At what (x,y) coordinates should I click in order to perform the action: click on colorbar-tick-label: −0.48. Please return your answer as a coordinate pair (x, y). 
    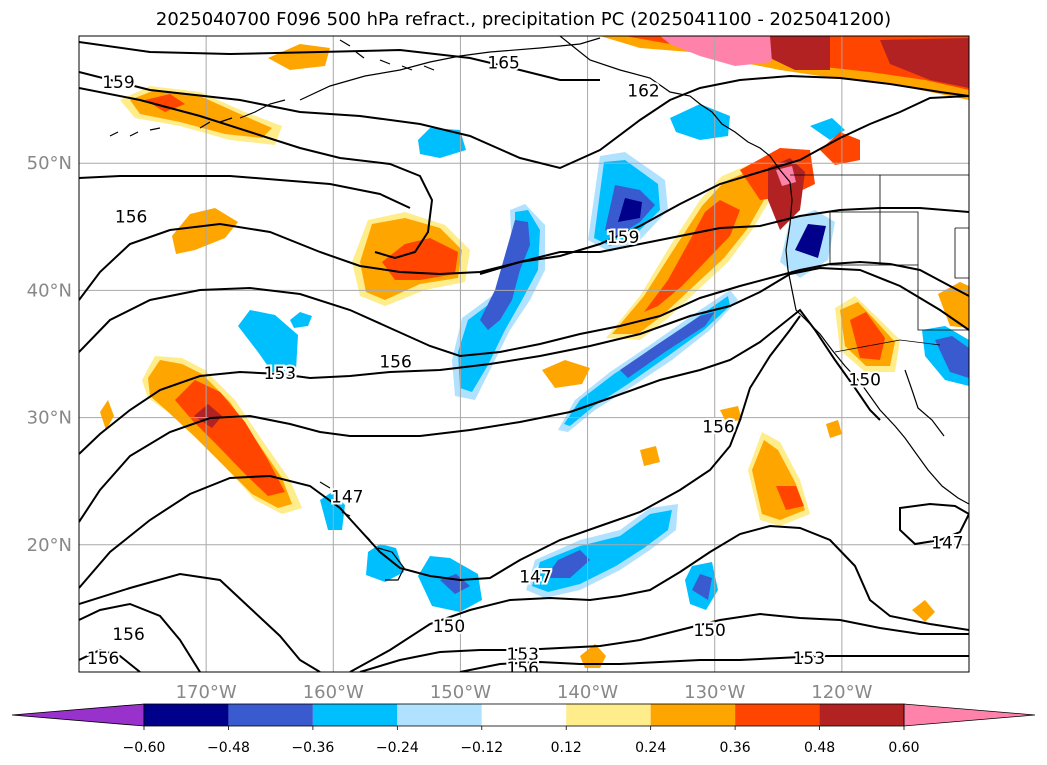
    Looking at the image, I should click on (228, 748).